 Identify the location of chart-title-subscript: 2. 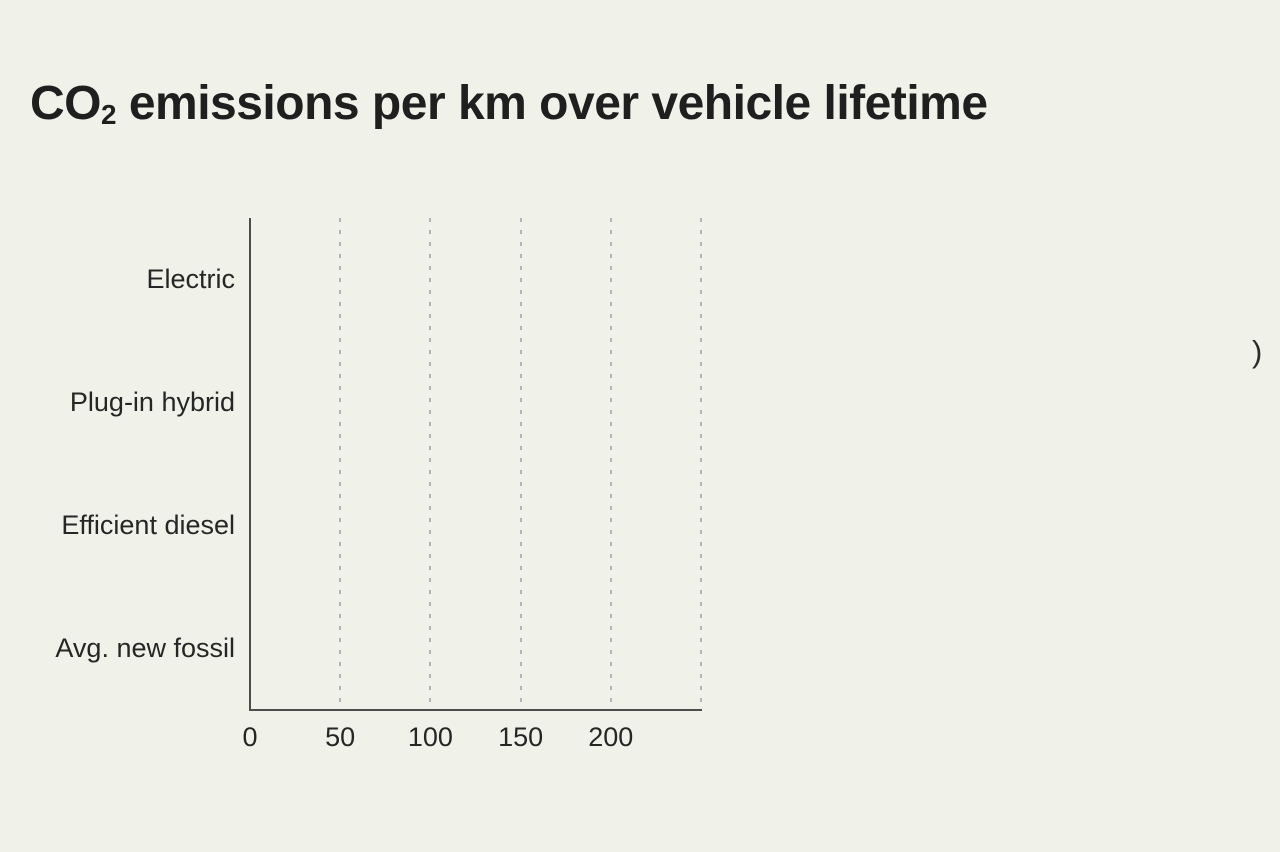
(108, 114).